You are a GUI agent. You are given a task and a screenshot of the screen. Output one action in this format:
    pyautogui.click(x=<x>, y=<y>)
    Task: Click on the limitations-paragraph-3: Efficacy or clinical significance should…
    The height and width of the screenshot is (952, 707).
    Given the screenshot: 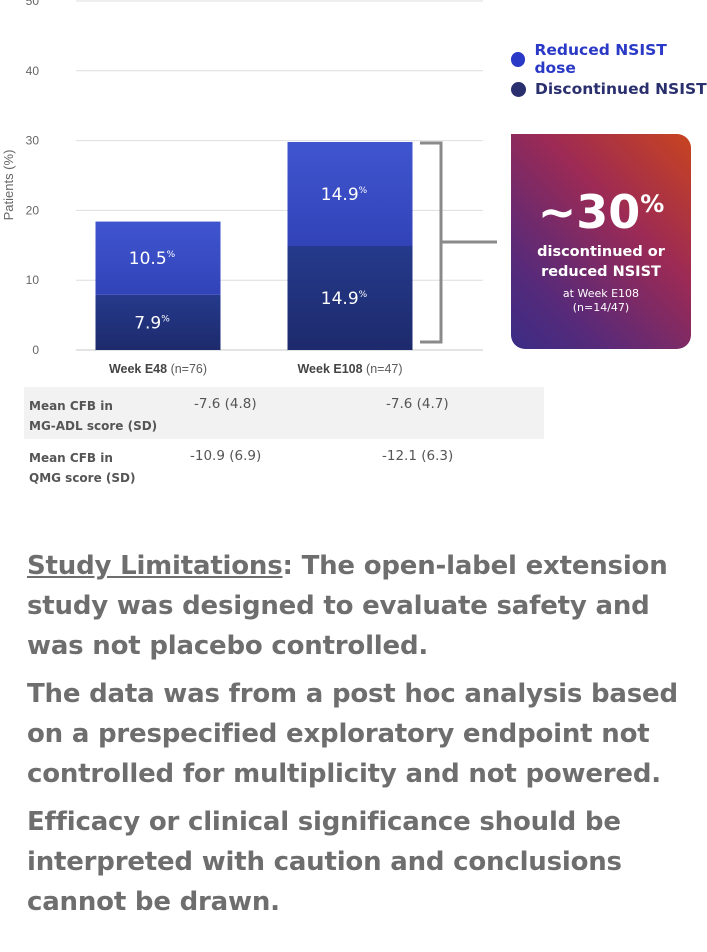 What is the action you would take?
    pyautogui.click(x=324, y=862)
    